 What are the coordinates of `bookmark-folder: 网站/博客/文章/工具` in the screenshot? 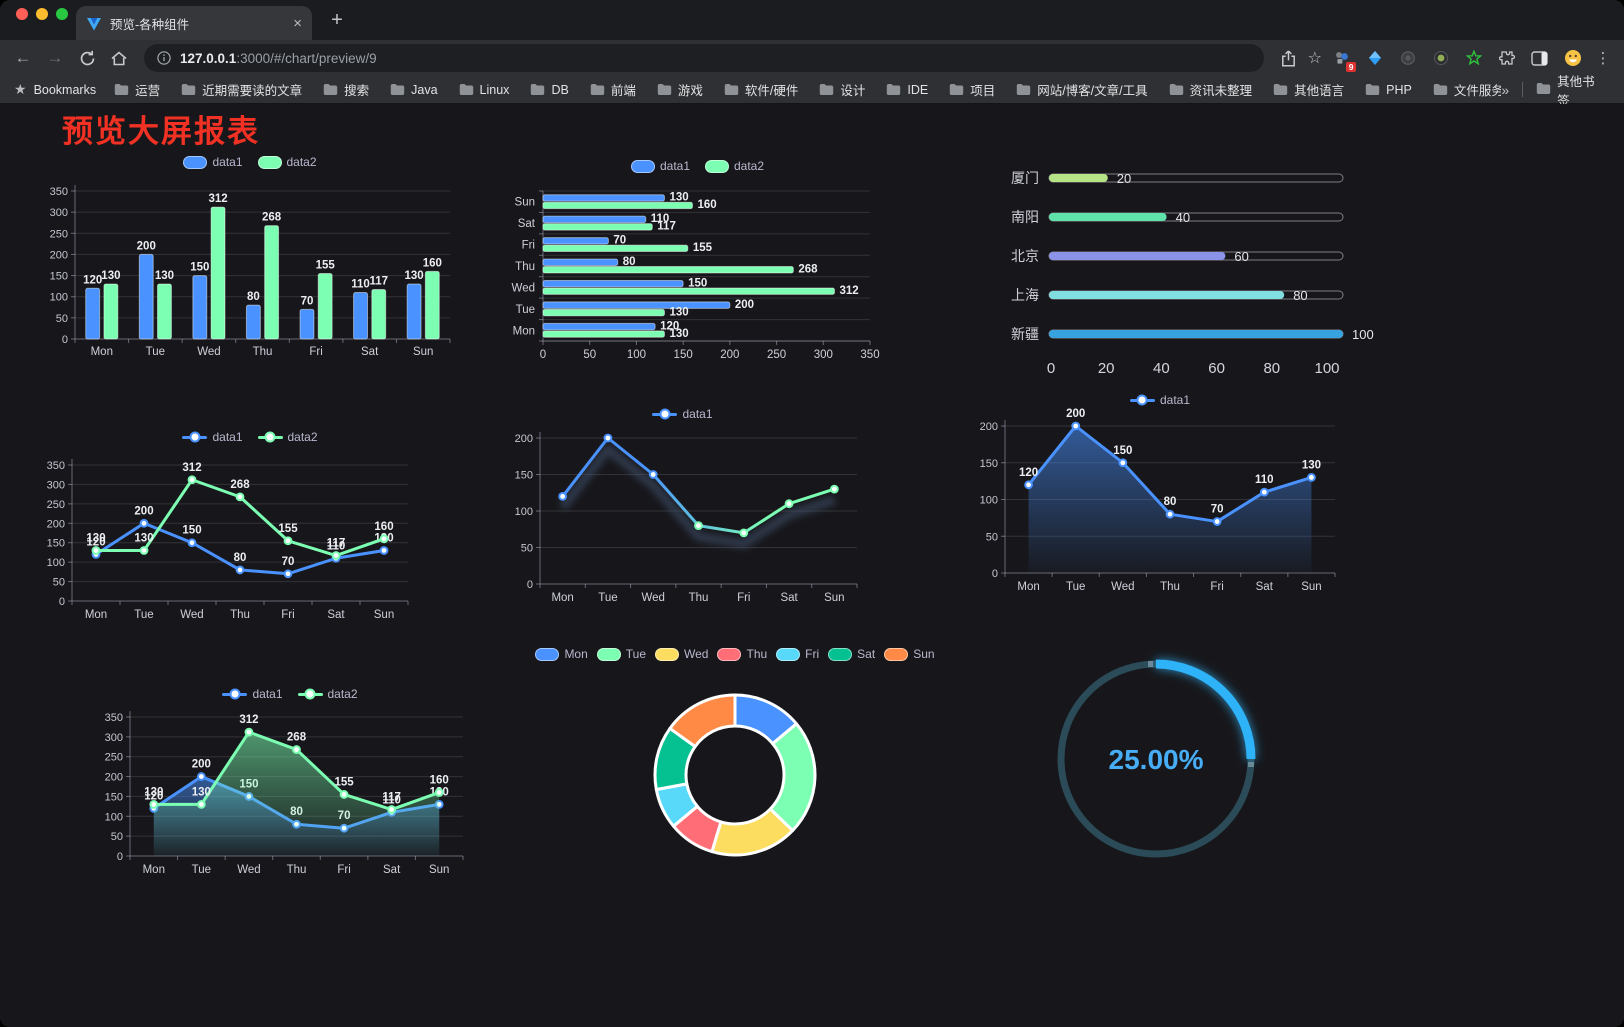 It's located at (1082, 89).